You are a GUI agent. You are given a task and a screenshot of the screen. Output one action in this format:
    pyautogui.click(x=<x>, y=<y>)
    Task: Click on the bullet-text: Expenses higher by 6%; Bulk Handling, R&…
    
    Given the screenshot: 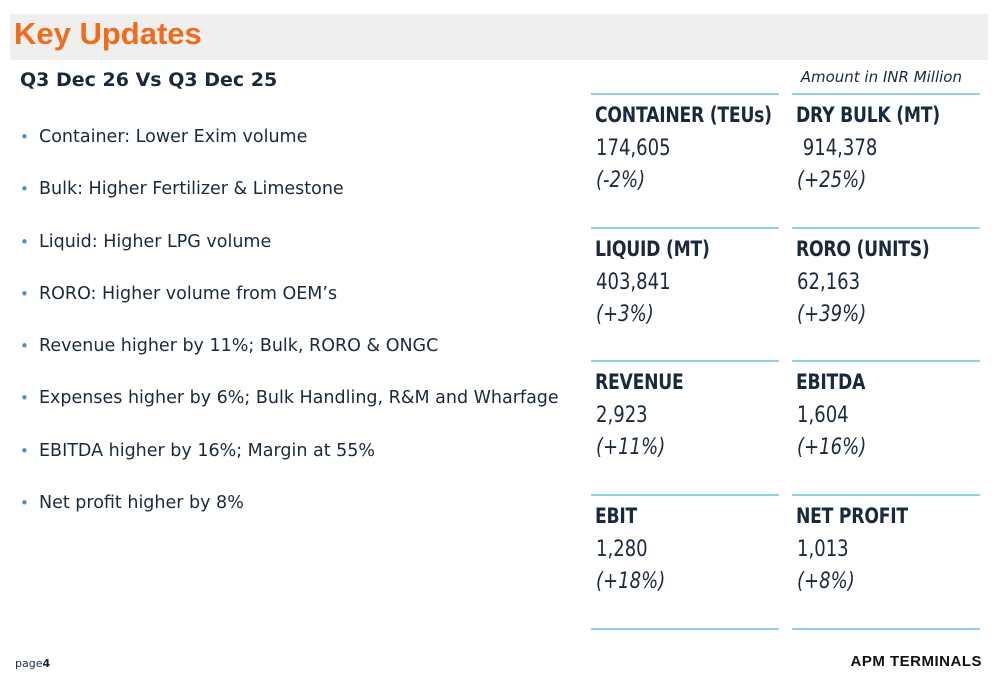 What is the action you would take?
    pyautogui.click(x=299, y=398)
    